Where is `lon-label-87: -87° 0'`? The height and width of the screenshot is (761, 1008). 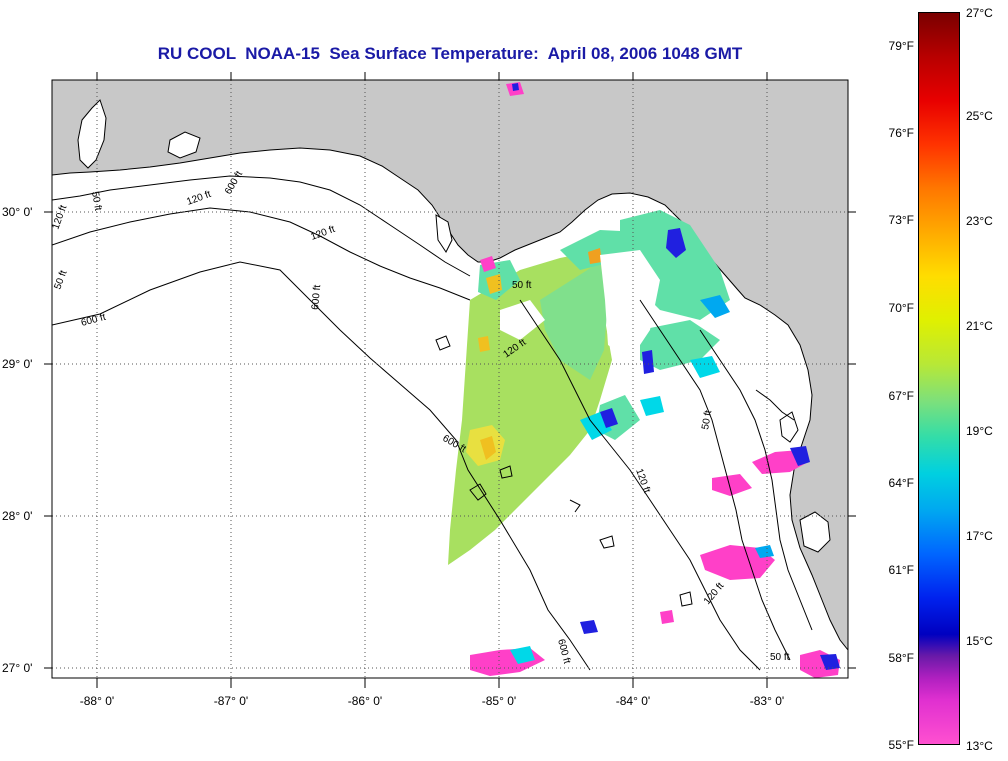
lon-label-87: -87° 0' is located at coordinates (231, 701).